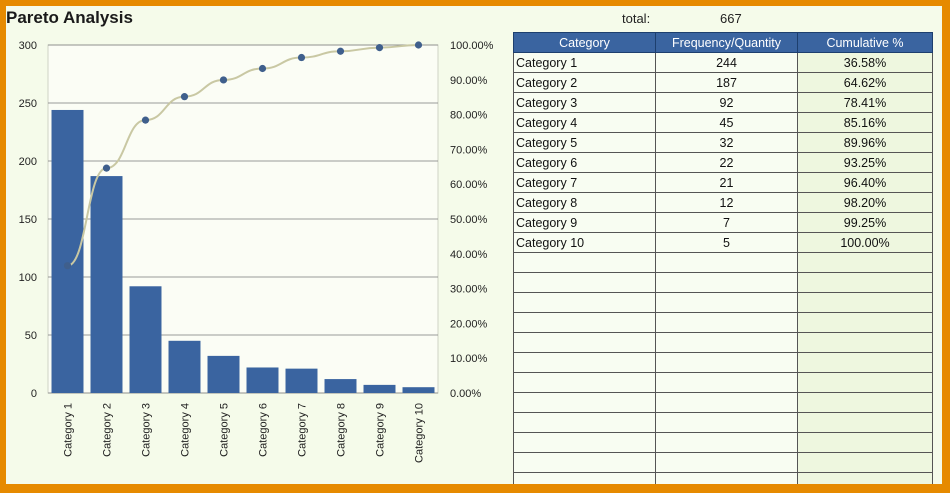 Image resolution: width=950 pixels, height=493 pixels. I want to click on cell-cumulative: 100.00%, so click(865, 242).